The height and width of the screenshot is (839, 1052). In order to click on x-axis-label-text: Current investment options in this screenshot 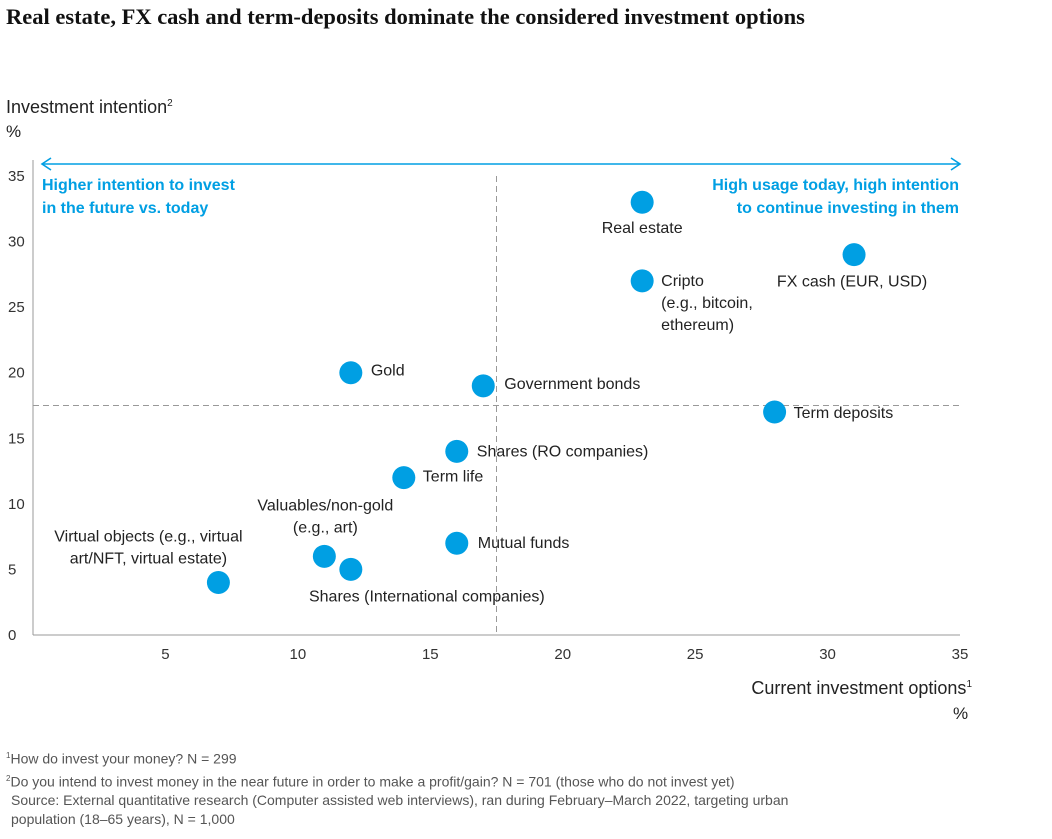, I will do `click(859, 688)`.